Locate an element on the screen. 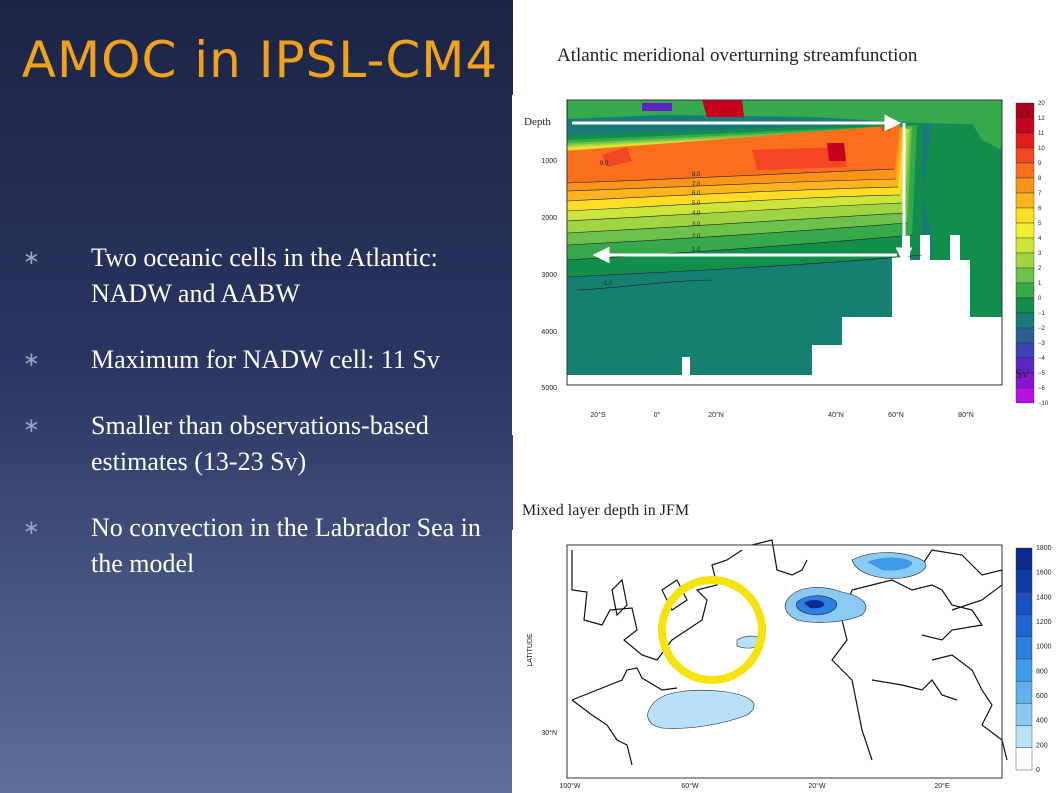 The width and height of the screenshot is (1058, 793). x-tick-label: 60°W is located at coordinates (690, 786).